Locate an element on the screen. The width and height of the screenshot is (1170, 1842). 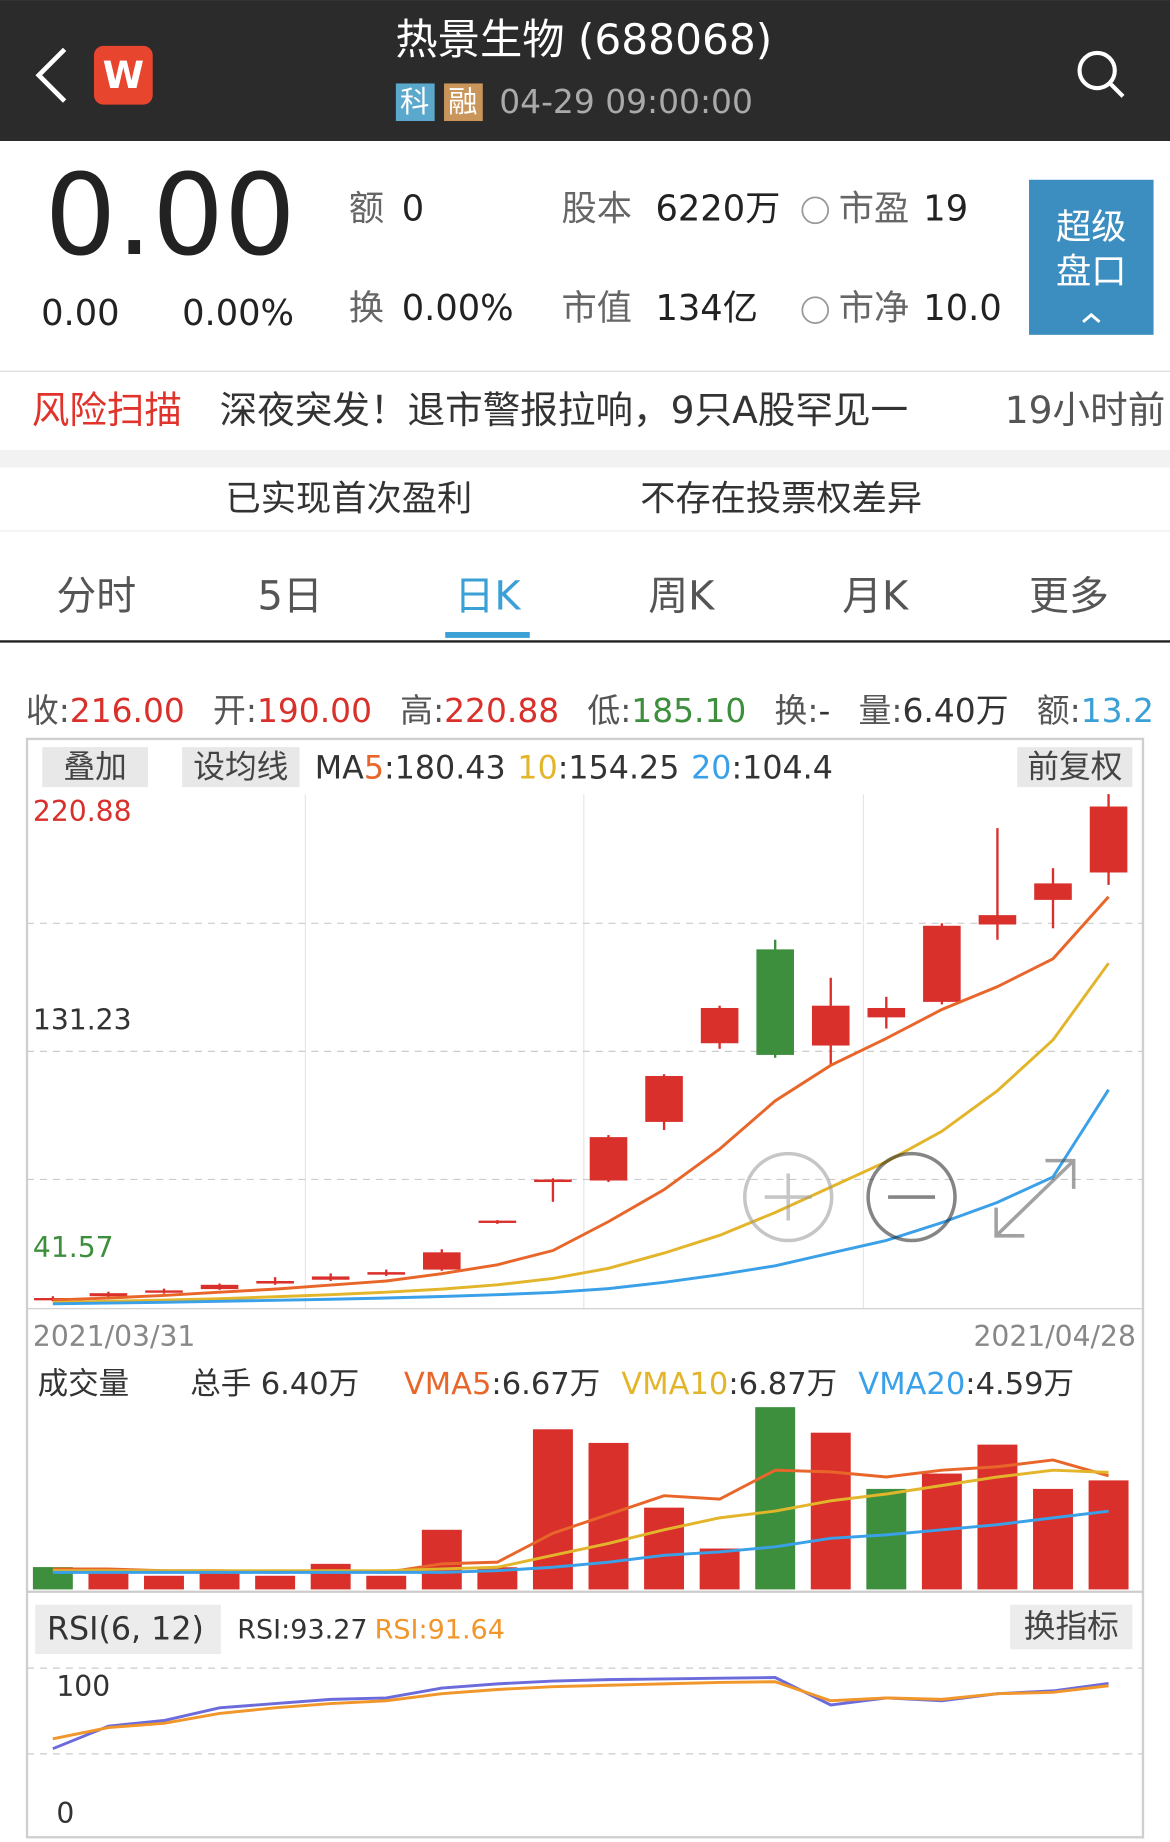
field-value: 0.00% is located at coordinates (458, 308).